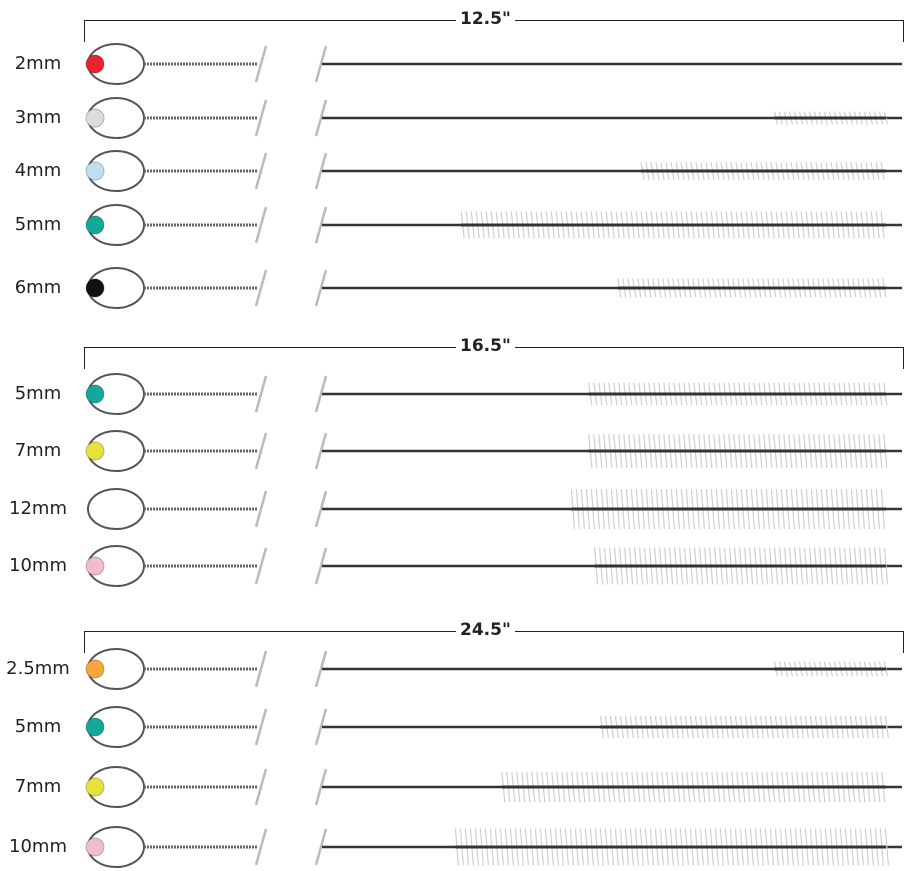  What do you see at coordinates (38, 170) in the screenshot?
I see `size-label: 4mm` at bounding box center [38, 170].